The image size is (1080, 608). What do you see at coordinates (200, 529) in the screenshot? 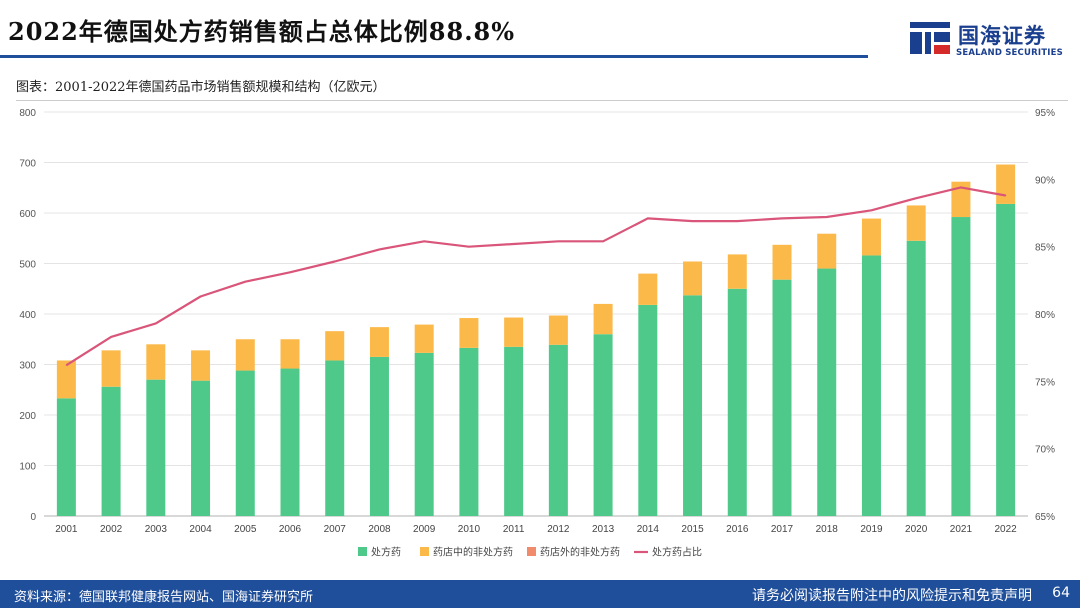
I see `x-tick-label: 2004` at bounding box center [200, 529].